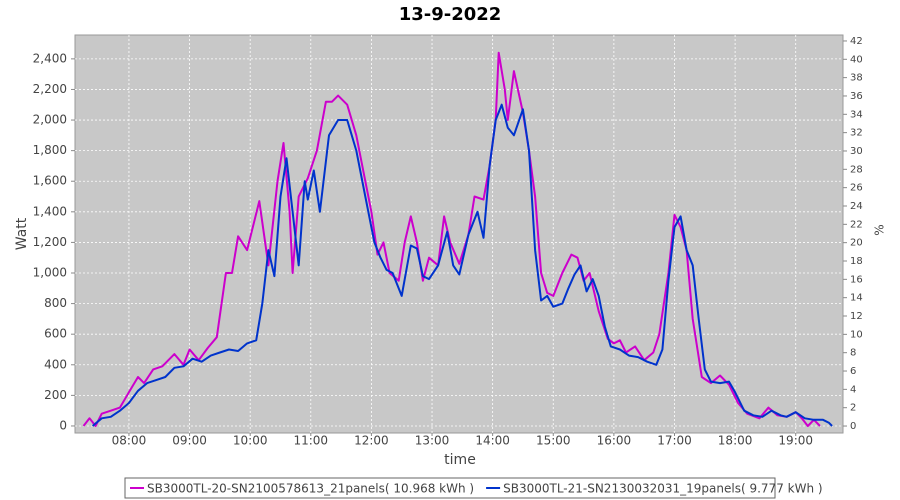 The width and height of the screenshot is (900, 500). I want to click on y-tick-label: 1,200, so click(50, 242).